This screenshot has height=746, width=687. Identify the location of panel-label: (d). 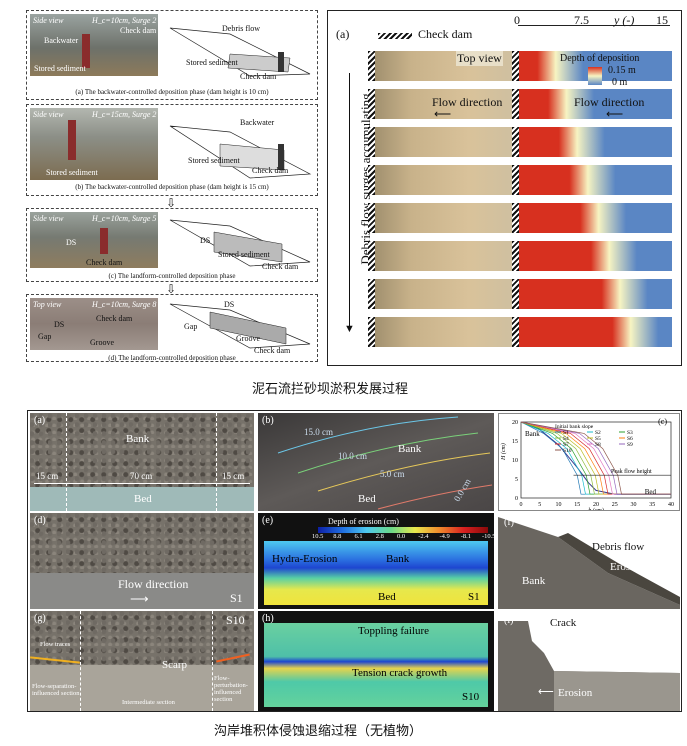
(40, 520).